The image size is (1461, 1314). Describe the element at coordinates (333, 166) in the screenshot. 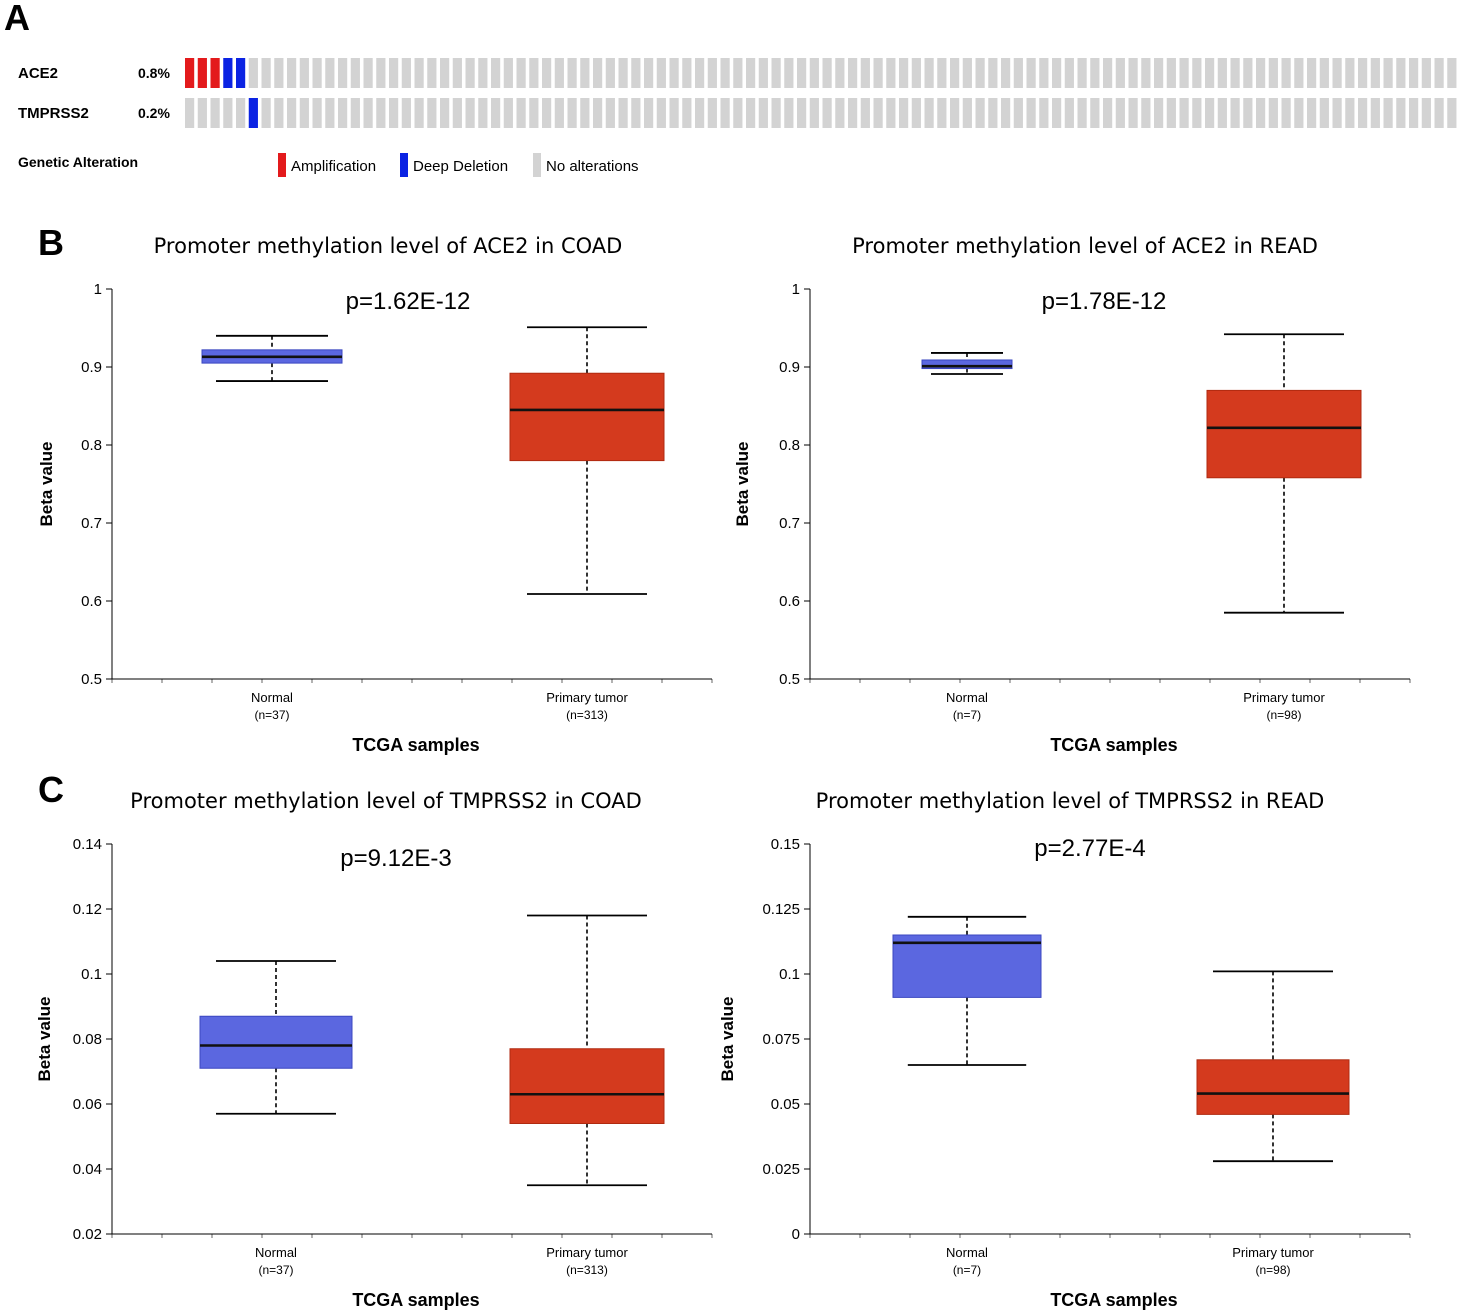

I see `legend-label: Amplification` at that location.